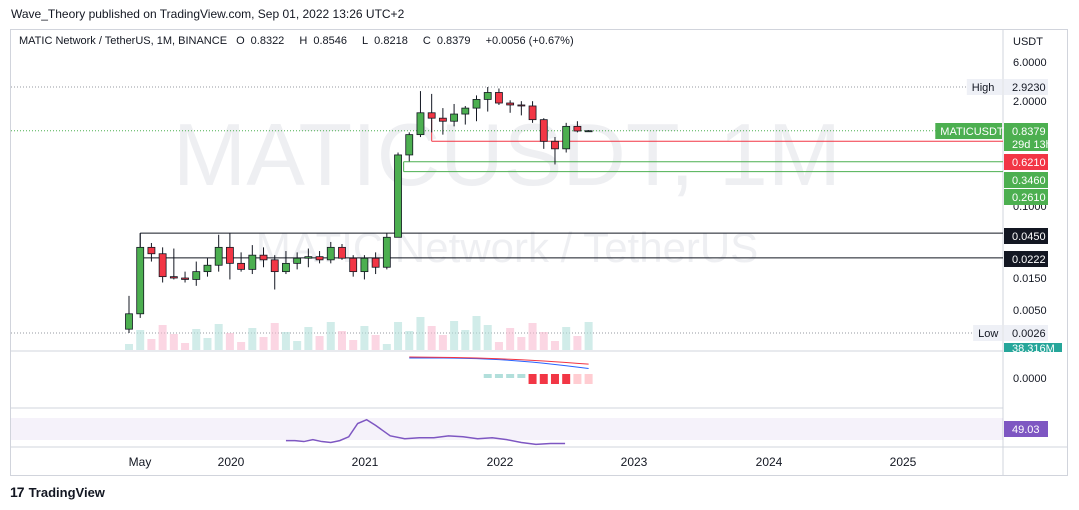 This screenshot has width=1079, height=510. Describe the element at coordinates (240, 41) in the screenshot. I see `legend-open-label: O` at that location.